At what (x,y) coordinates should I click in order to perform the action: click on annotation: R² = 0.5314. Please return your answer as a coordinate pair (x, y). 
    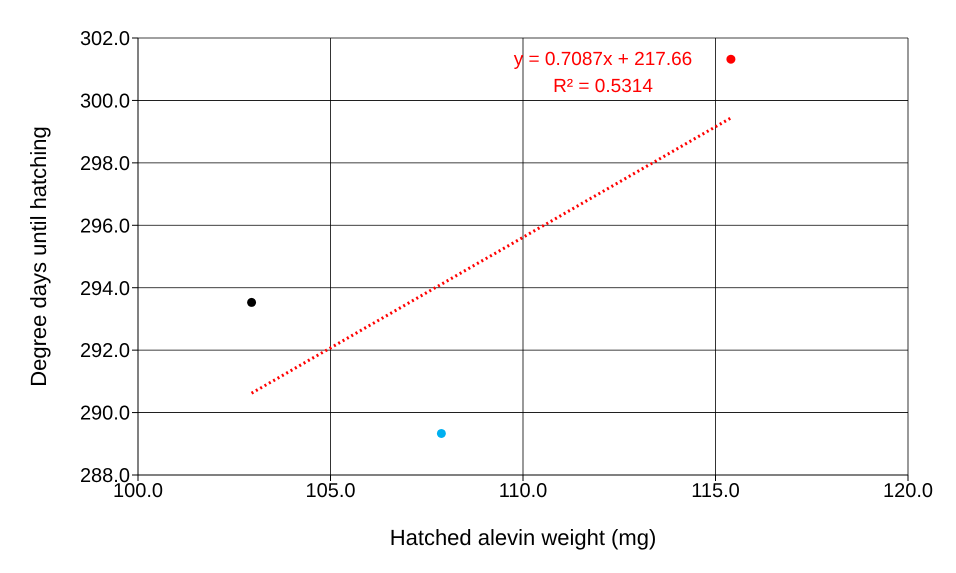
    Looking at the image, I should click on (603, 87).